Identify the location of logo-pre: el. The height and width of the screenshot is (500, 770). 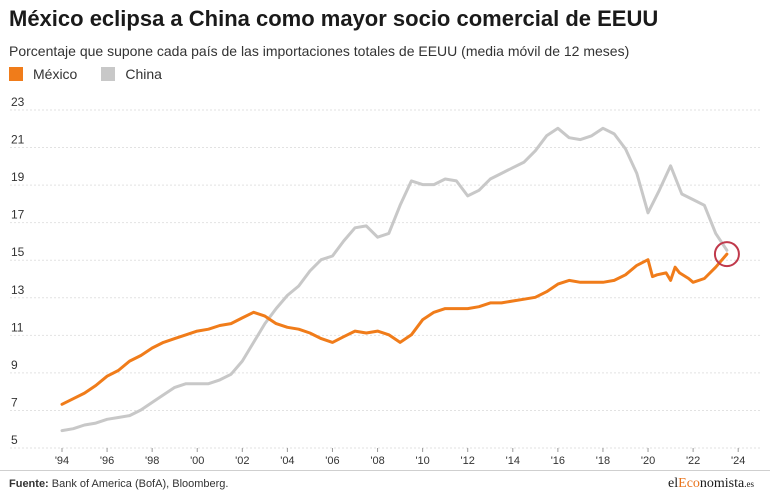
(673, 483).